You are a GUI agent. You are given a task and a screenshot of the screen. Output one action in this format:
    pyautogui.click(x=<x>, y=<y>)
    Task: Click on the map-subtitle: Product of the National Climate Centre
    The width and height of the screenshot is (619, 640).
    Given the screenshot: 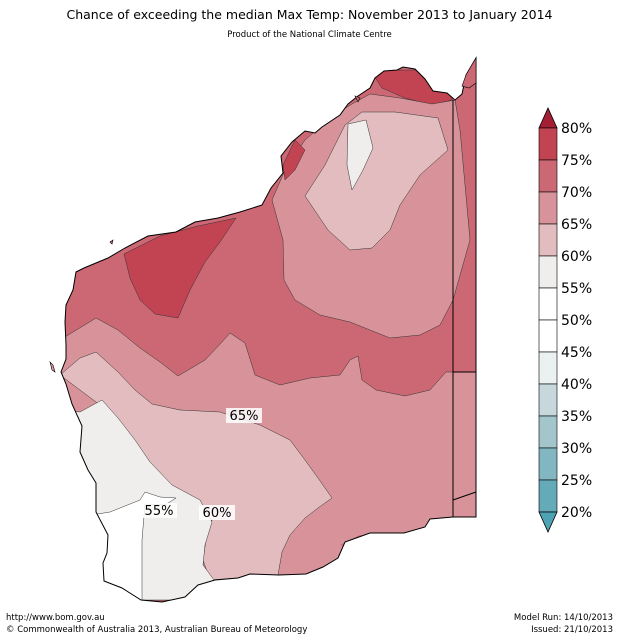 What is the action you would take?
    pyautogui.click(x=309, y=35)
    